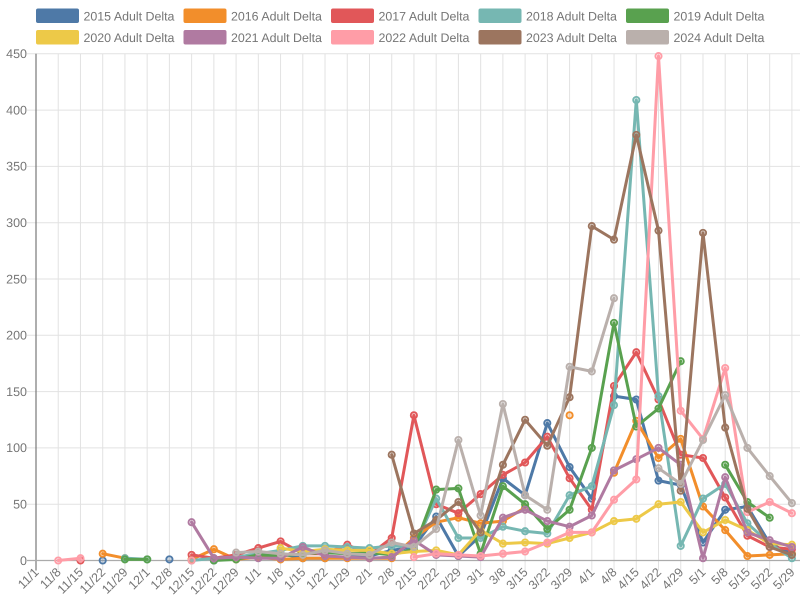  Describe the element at coordinates (276, 38) in the screenshot. I see `svg-text: 2021 Adult Delta` at that location.